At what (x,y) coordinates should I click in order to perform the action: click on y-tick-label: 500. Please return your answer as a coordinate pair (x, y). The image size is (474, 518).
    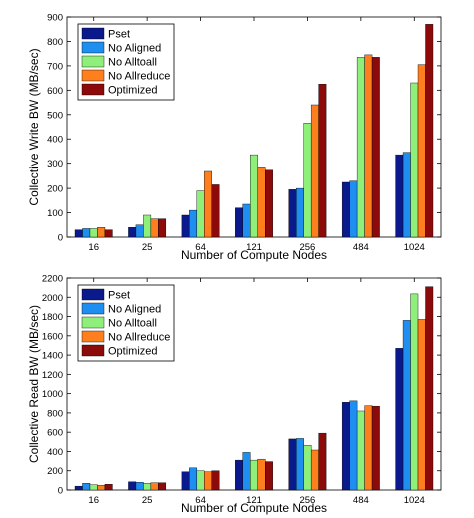
    Looking at the image, I should click on (55, 115).